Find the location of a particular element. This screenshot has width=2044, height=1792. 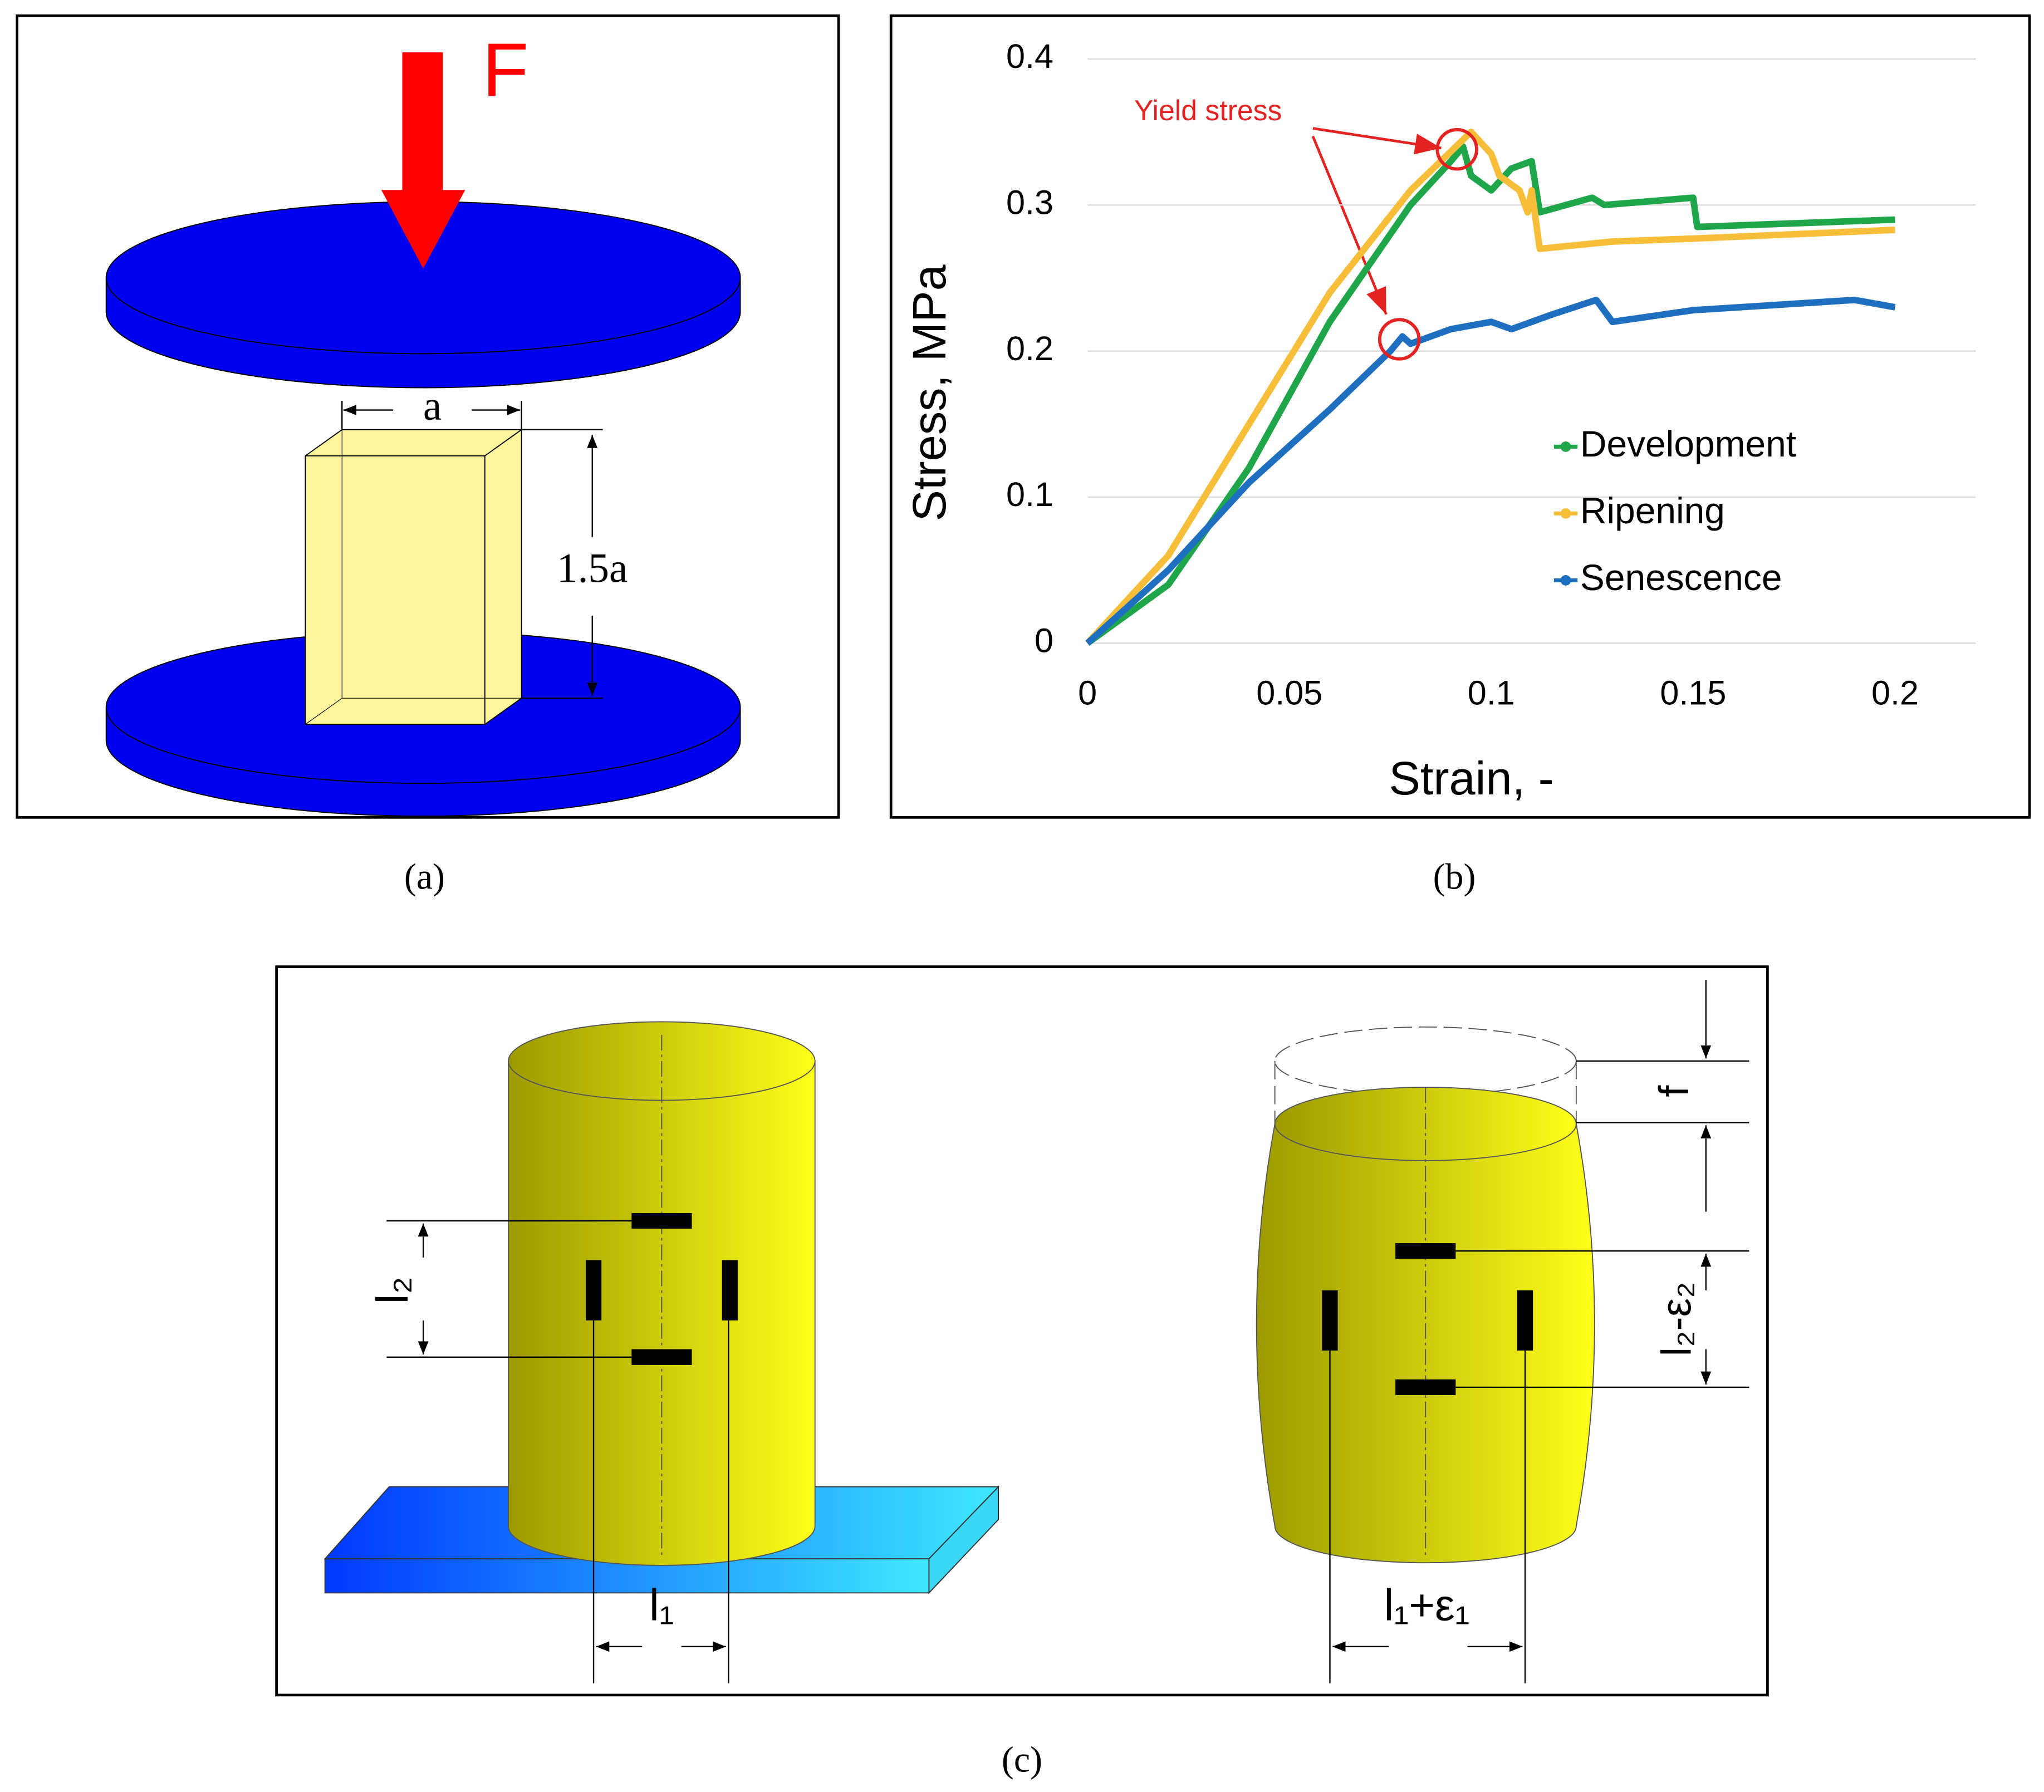

force-label: F is located at coordinates (505, 69).